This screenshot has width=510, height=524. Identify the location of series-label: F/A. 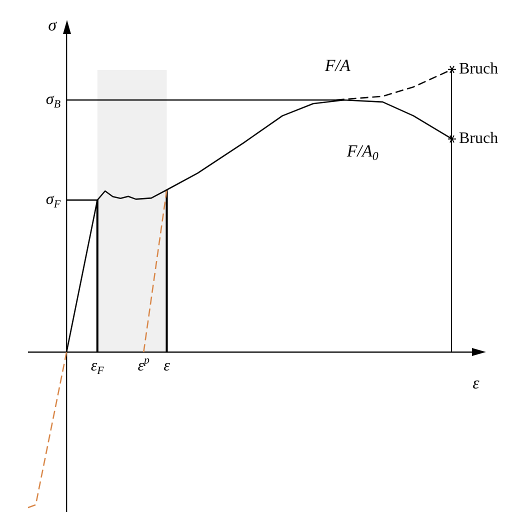
(337, 65).